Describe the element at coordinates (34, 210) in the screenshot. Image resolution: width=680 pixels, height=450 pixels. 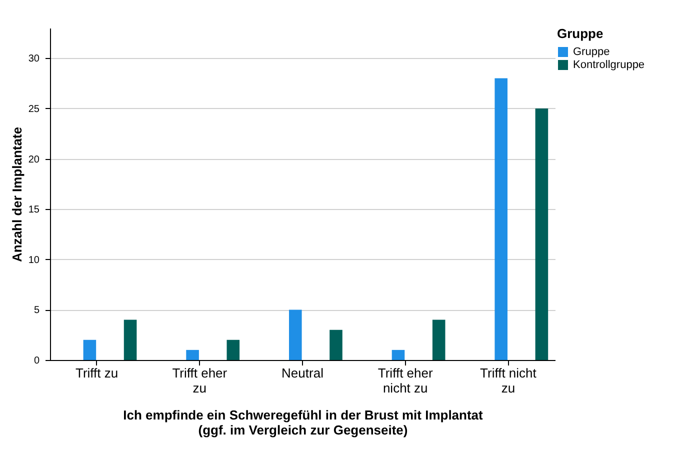
I see `y-tick-label: 15` at that location.